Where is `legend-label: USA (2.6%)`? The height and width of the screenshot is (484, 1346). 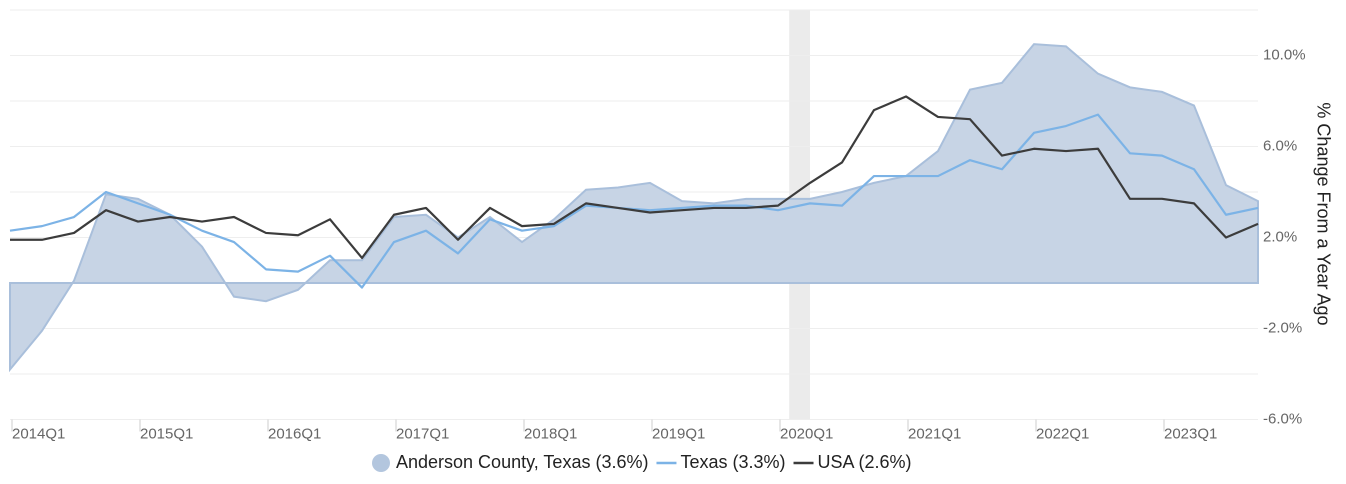 legend-label: USA (2.6%) is located at coordinates (865, 462).